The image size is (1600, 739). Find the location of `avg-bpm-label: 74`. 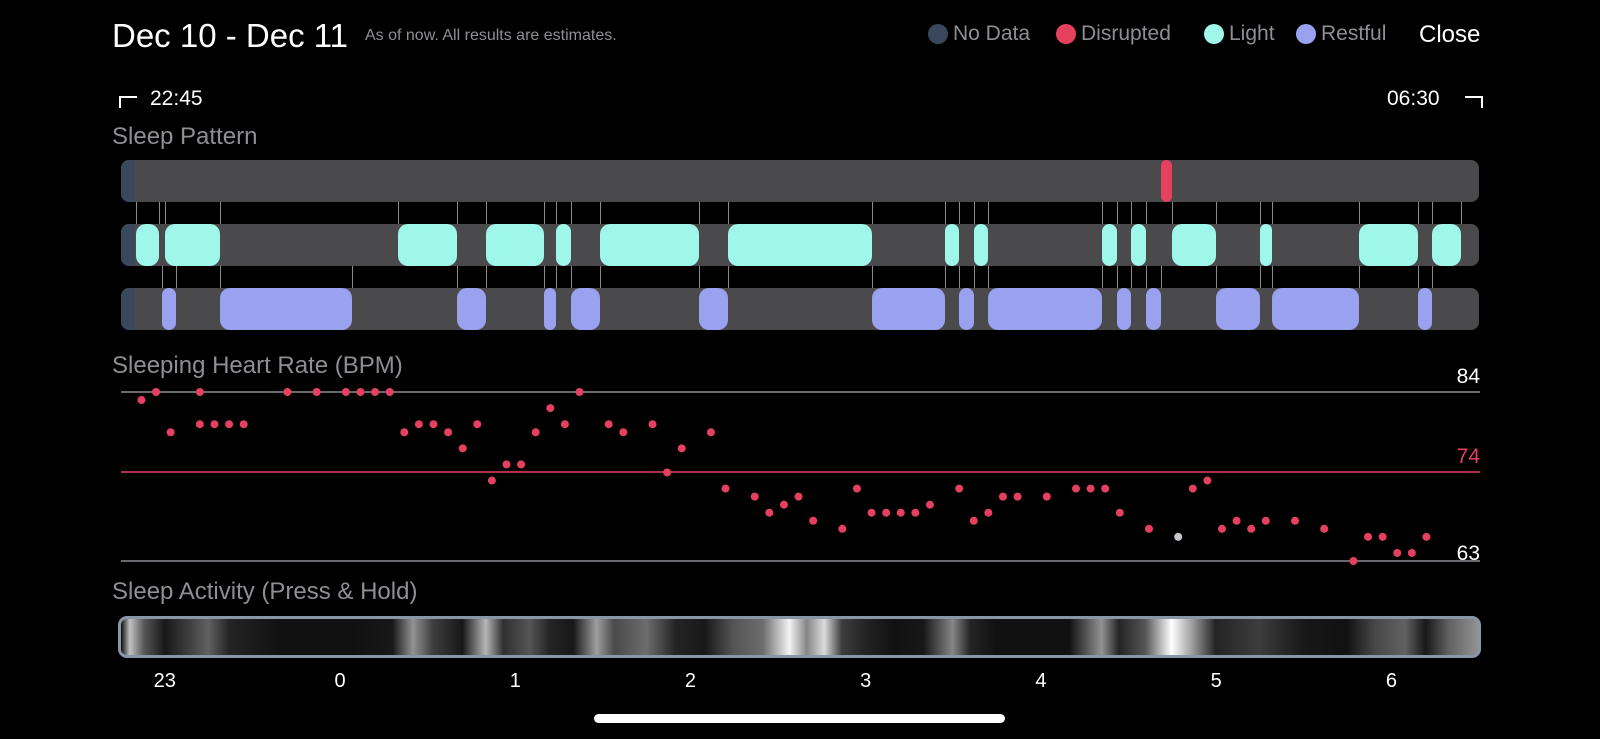

avg-bpm-label: 74 is located at coordinates (1469, 456).